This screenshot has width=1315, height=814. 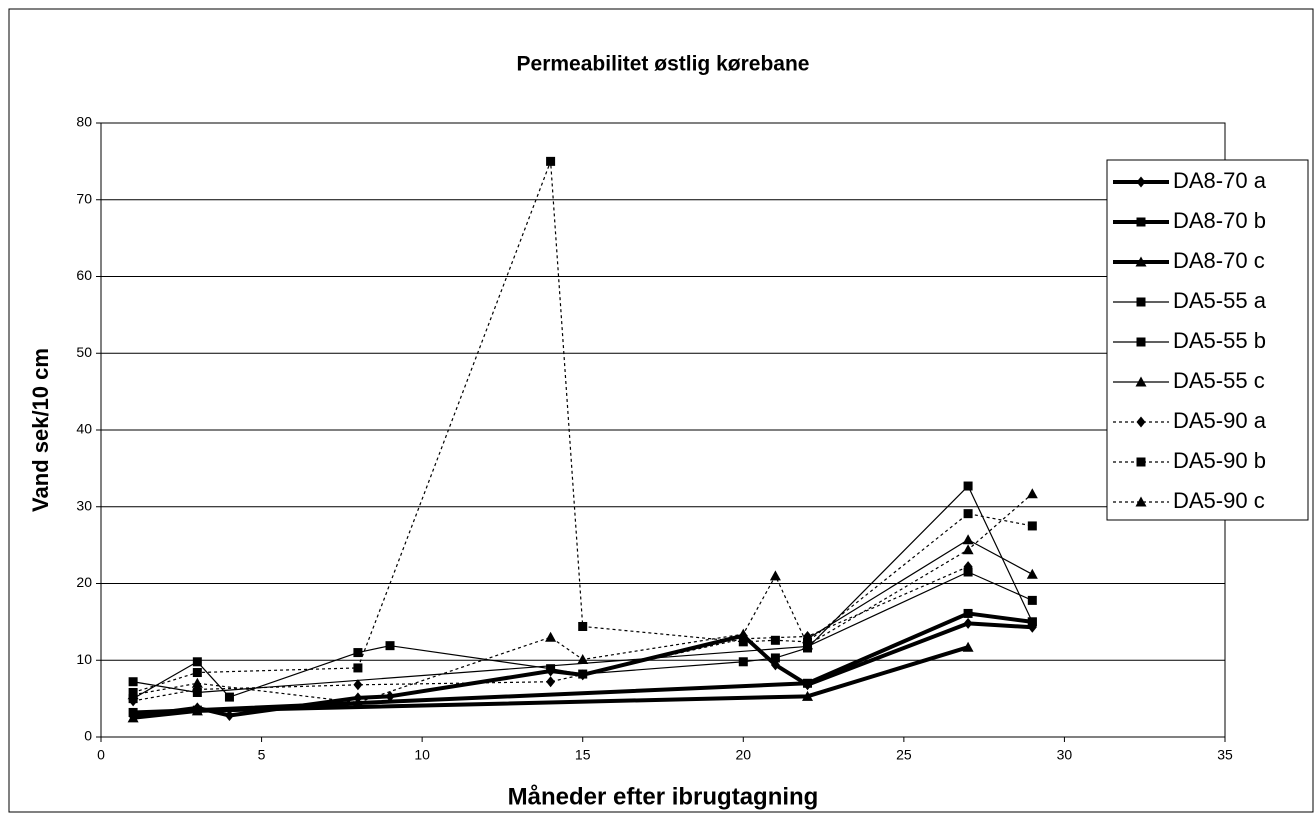 I want to click on x-tick-label: 10, so click(x=422, y=755).